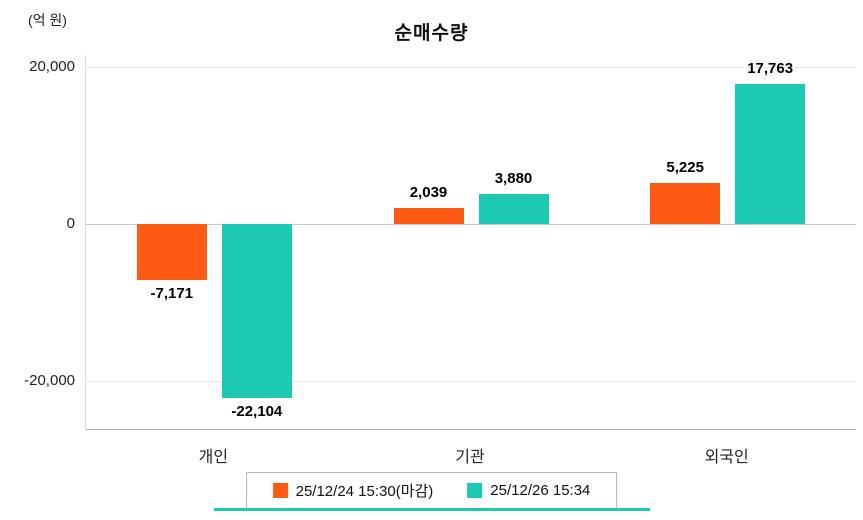 The height and width of the screenshot is (520, 863). What do you see at coordinates (52, 66) in the screenshot?
I see `y-tick-label: 20,000` at bounding box center [52, 66].